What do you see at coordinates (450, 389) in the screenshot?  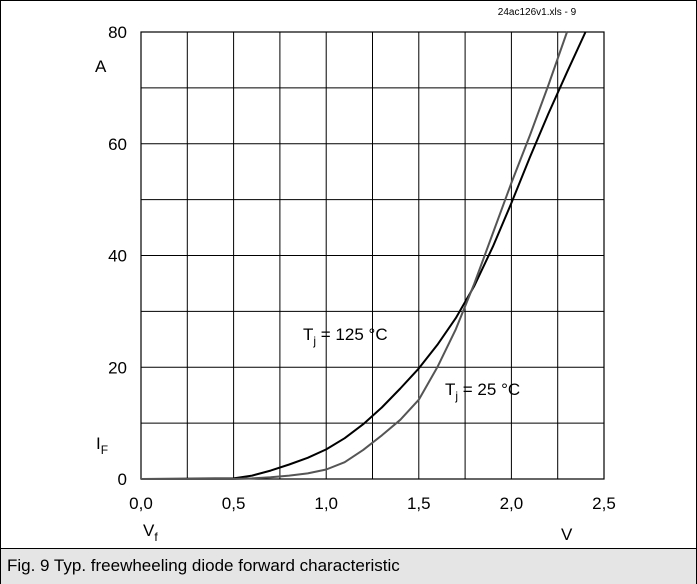 I see `series-label-25c-main: T` at bounding box center [450, 389].